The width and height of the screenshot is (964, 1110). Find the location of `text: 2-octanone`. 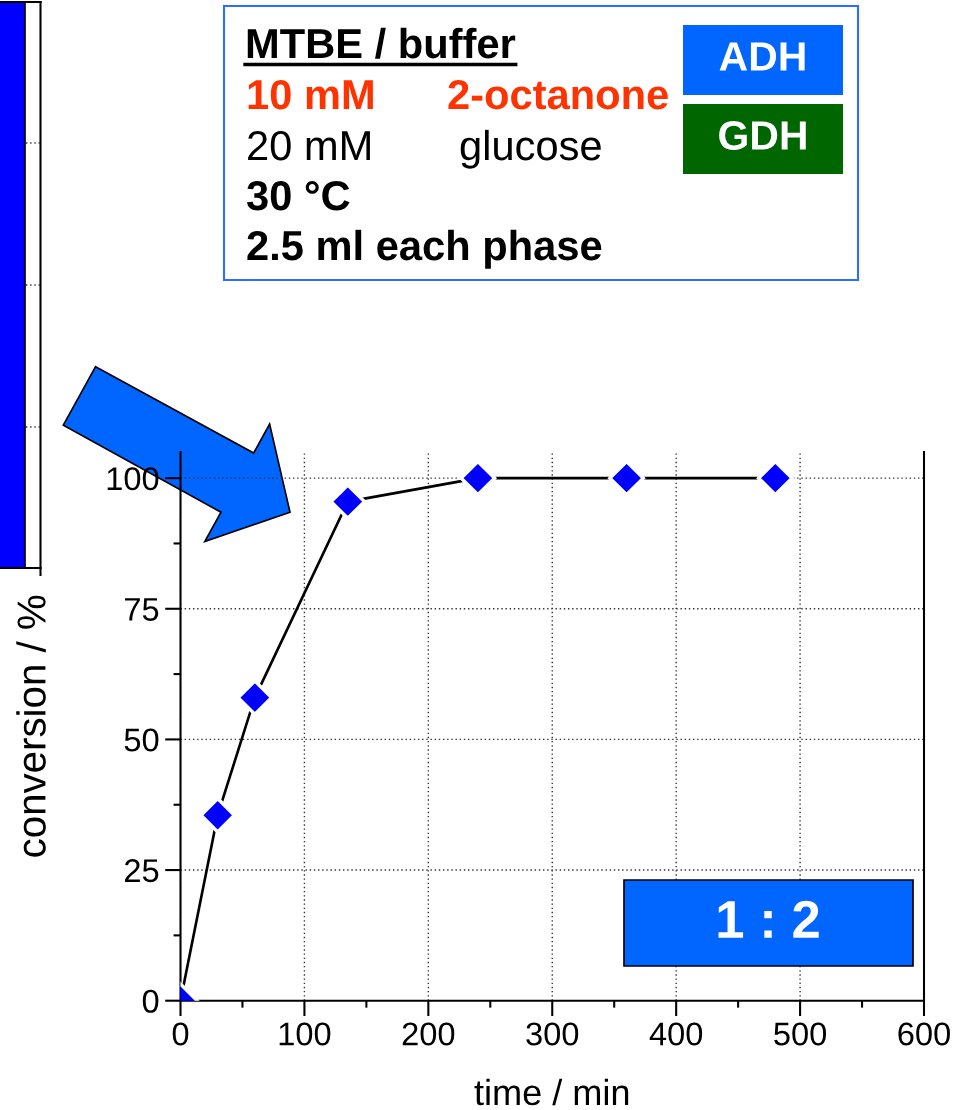

text: 2-octanone is located at coordinates (558, 94).